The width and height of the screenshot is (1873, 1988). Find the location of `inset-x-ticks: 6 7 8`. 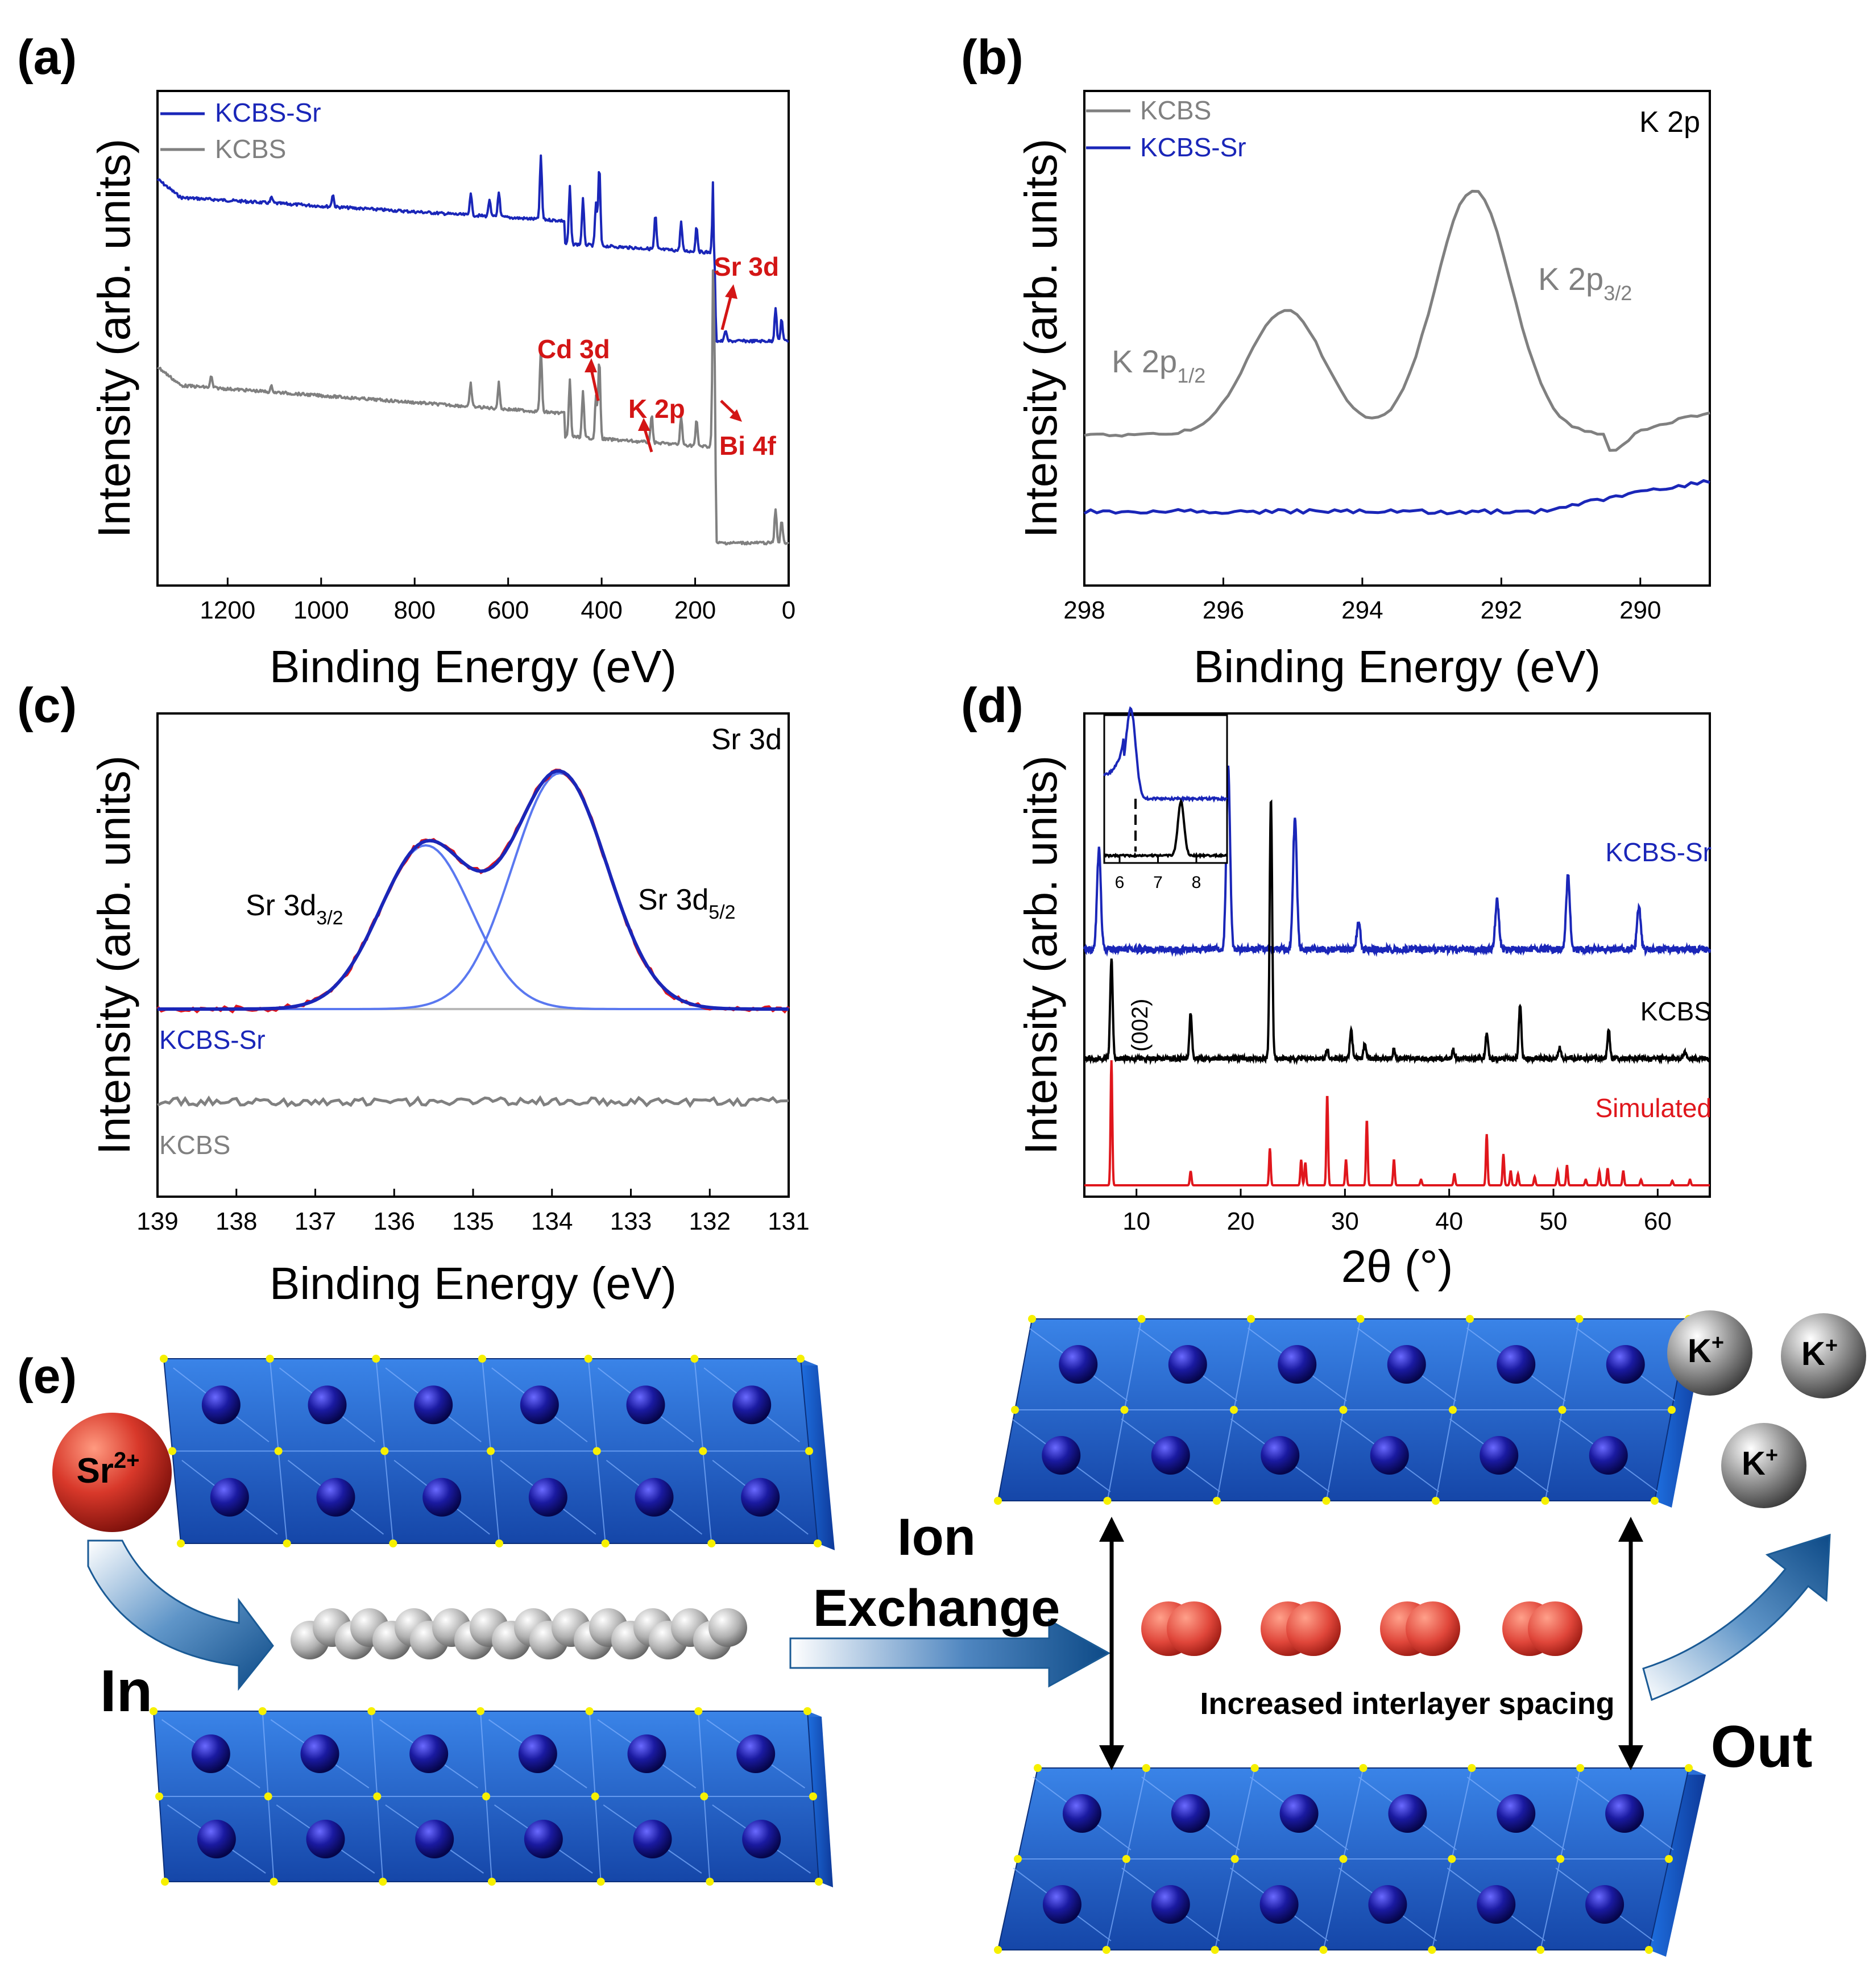

inset-x-ticks: 6 7 8 is located at coordinates (1158, 873).